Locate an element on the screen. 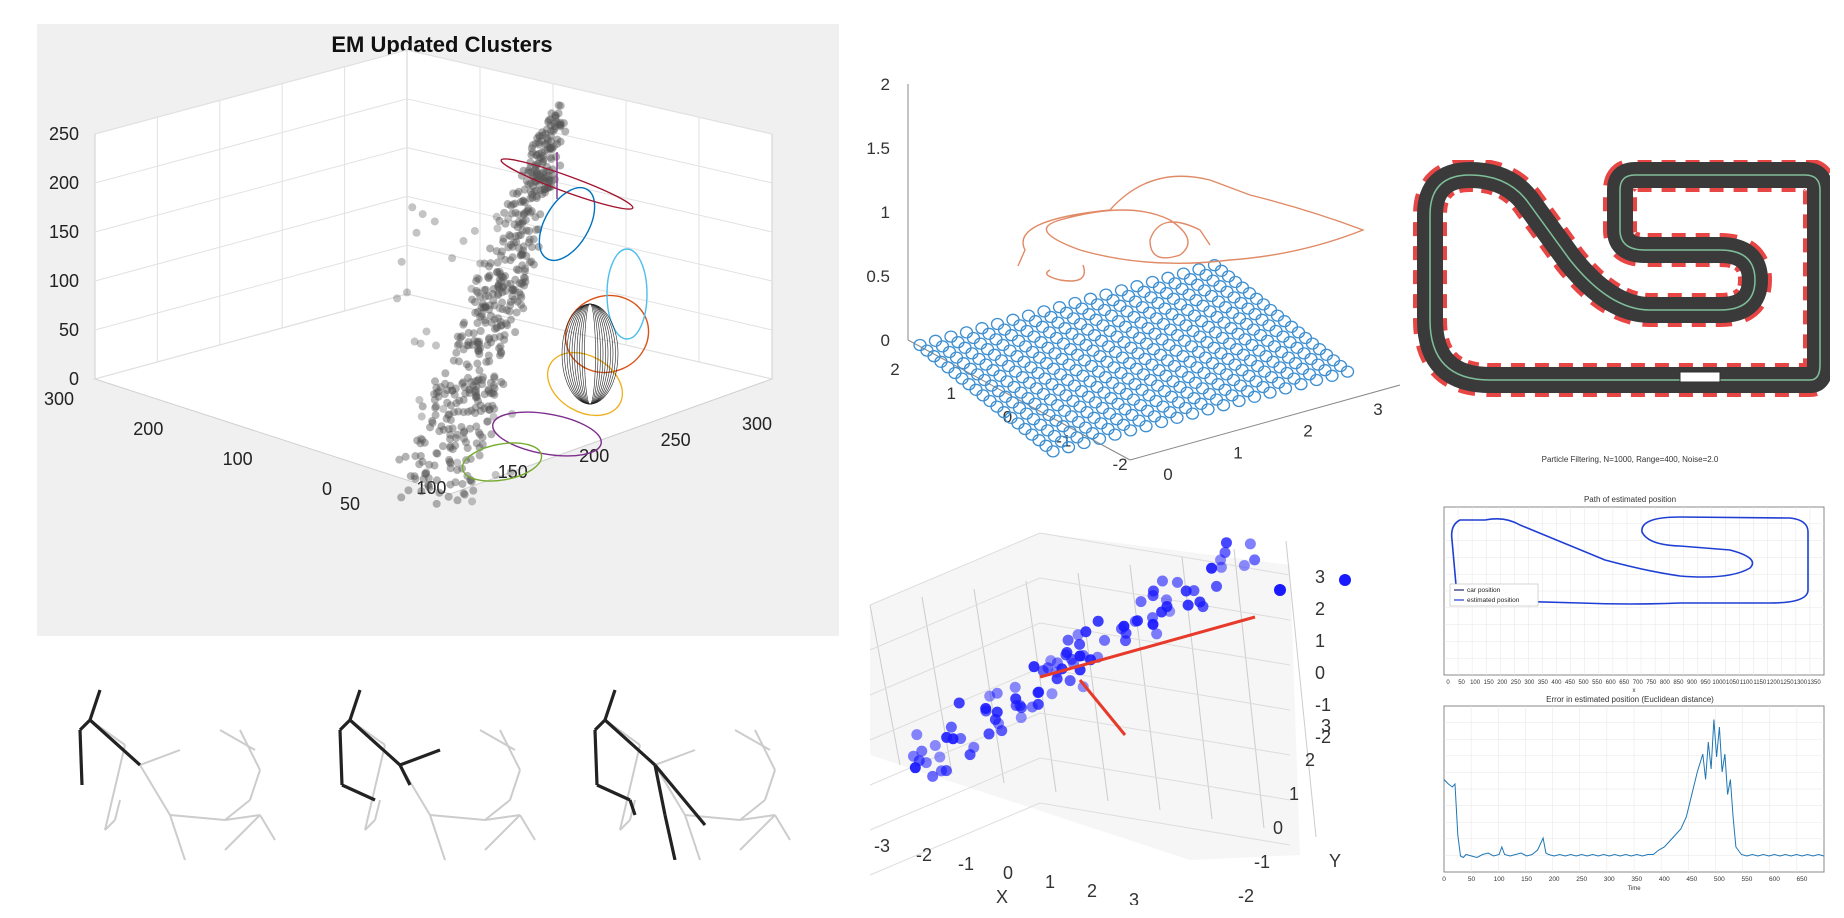 The image size is (1844, 918). traj-z-tick-label: 2 is located at coordinates (885, 84).